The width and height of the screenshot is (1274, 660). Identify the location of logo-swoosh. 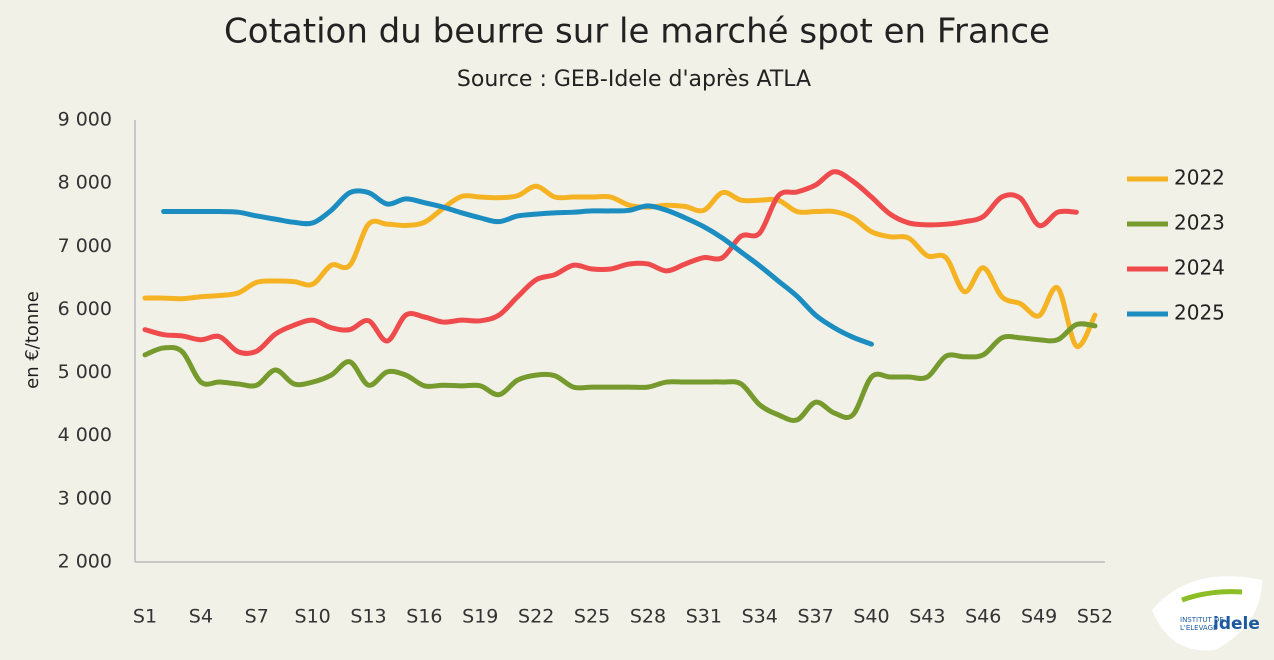
(1212, 596).